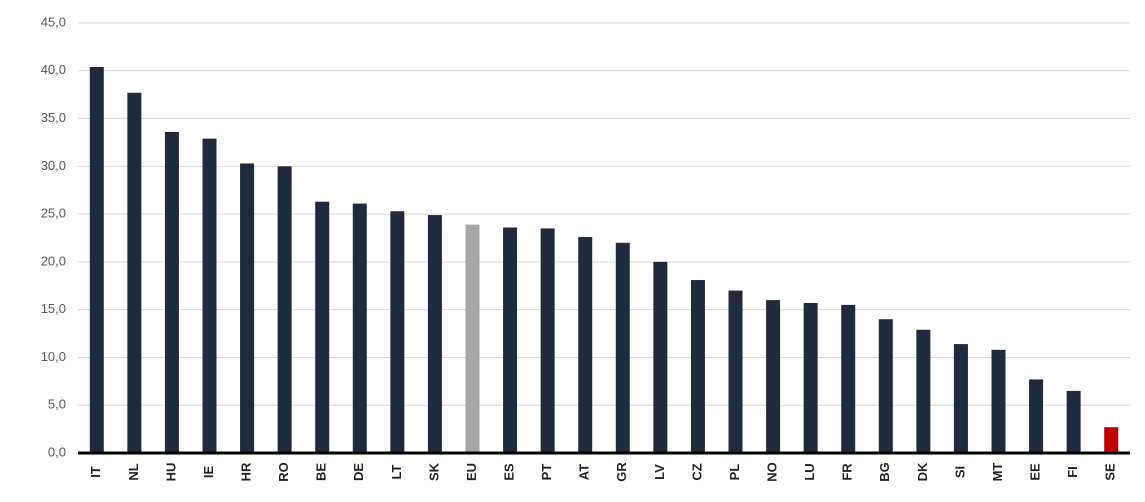  I want to click on y-tick-label: 20,0, so click(53, 260).